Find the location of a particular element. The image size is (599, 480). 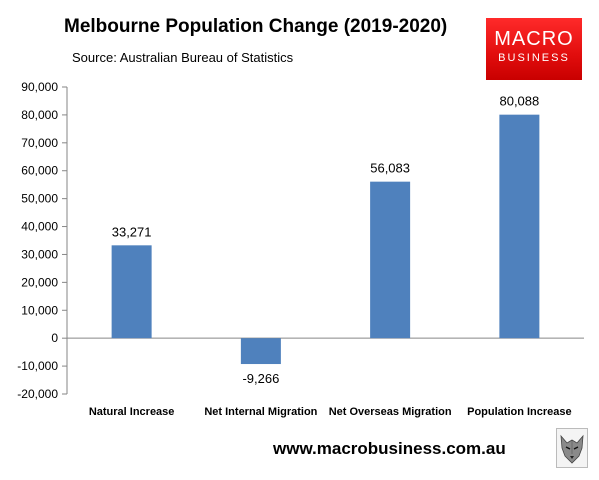

data-label: 33,271 is located at coordinates (132, 231).